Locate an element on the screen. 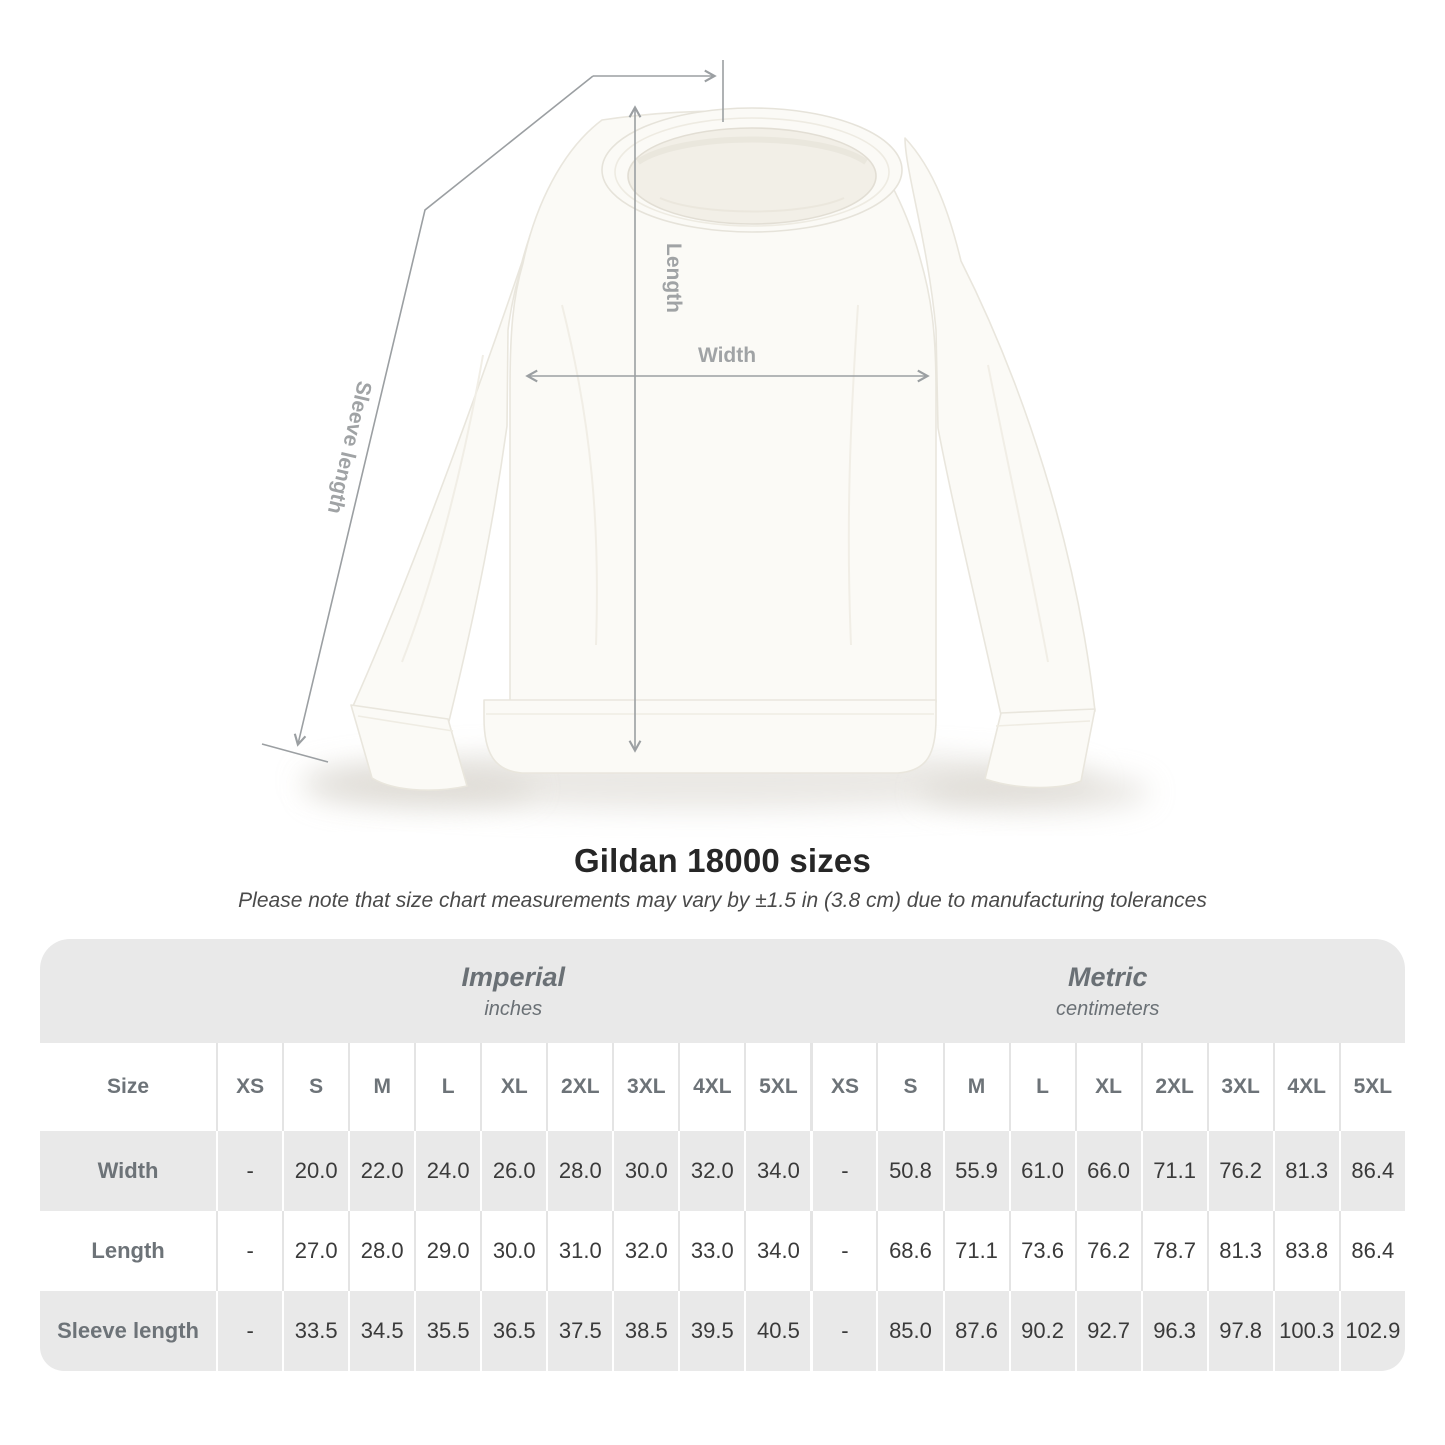 The height and width of the screenshot is (1445, 1445). page-title: Gildan 18000 sizes is located at coordinates (722, 860).